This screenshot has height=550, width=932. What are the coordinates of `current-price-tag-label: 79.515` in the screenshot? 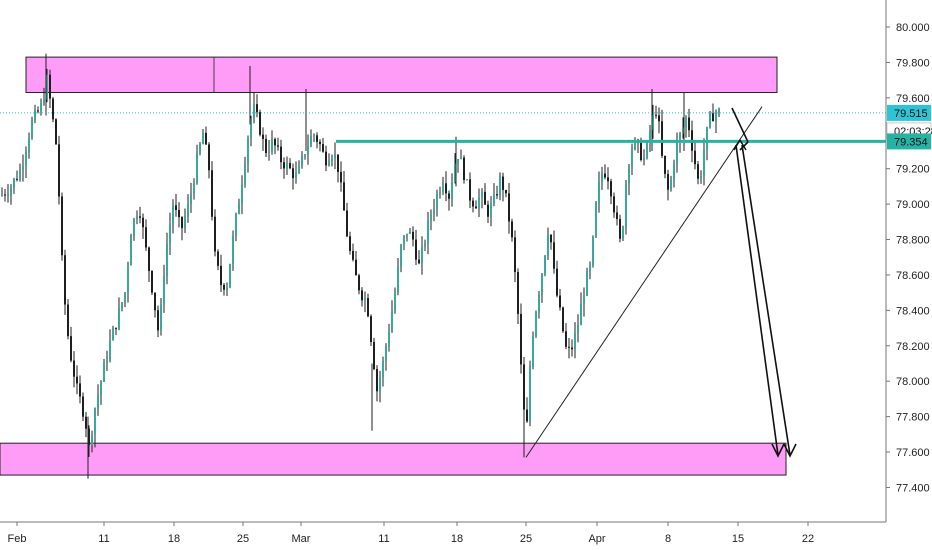 It's located at (911, 114).